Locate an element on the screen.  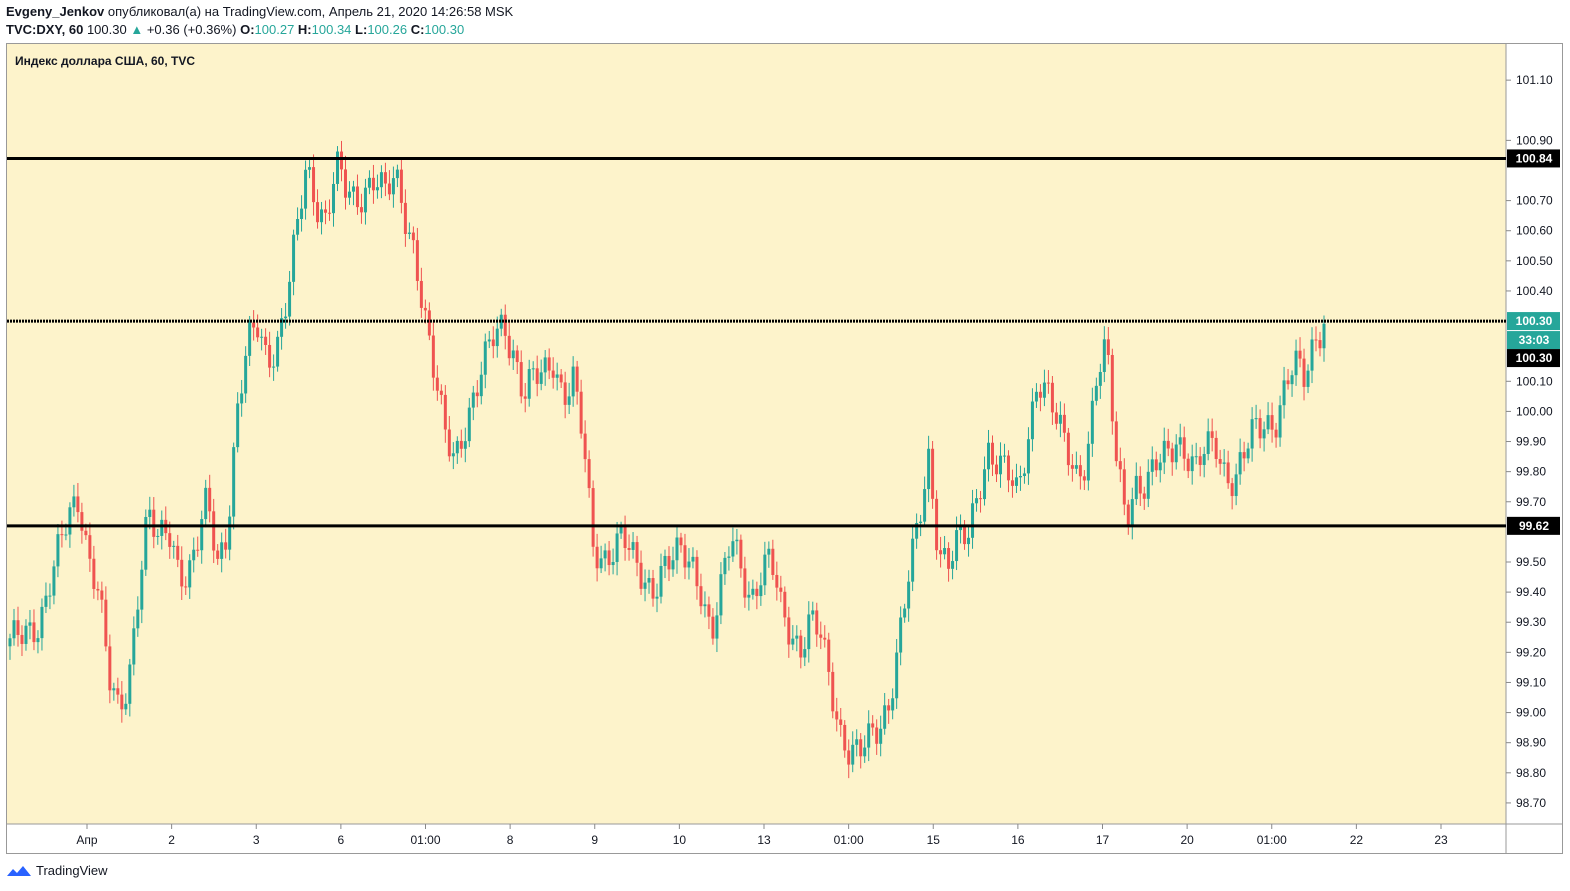
author-name: Evgeny_Jenkov is located at coordinates (55, 11).